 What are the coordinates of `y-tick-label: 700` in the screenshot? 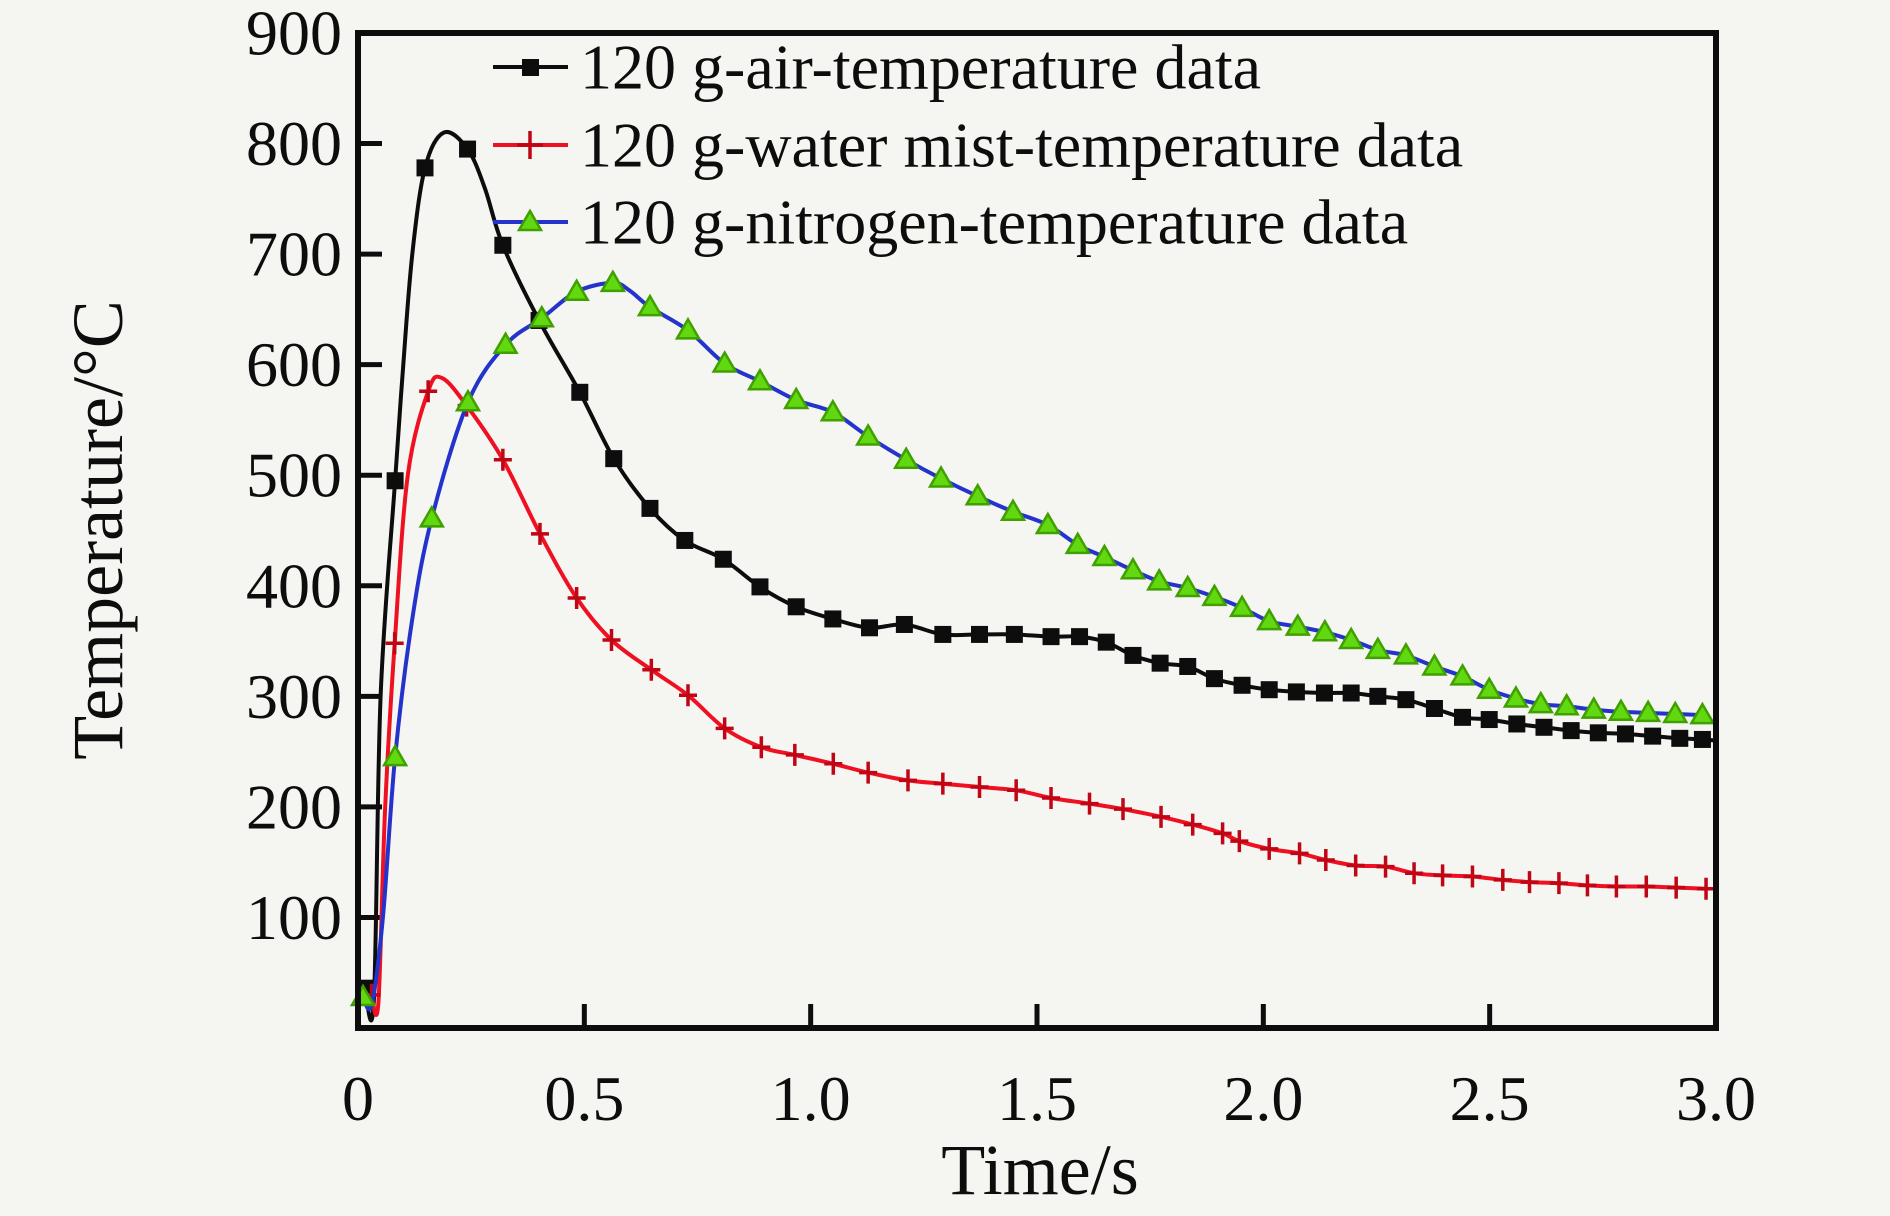 It's located at (294, 254).